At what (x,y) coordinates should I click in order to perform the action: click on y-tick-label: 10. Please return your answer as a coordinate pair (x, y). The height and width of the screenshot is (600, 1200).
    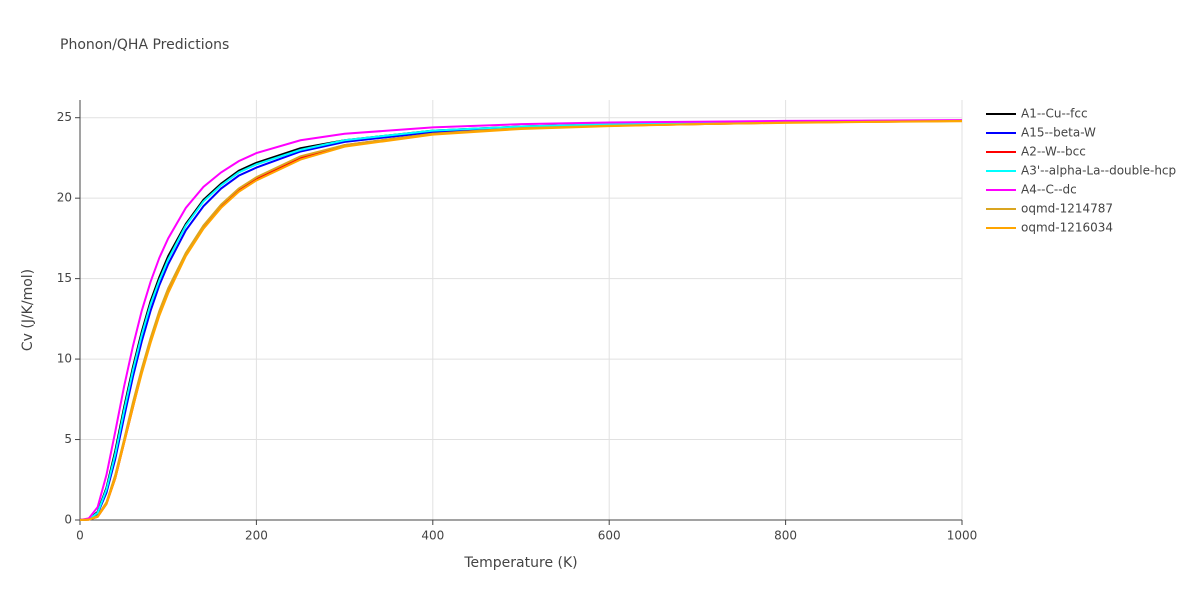
    Looking at the image, I should click on (64, 359).